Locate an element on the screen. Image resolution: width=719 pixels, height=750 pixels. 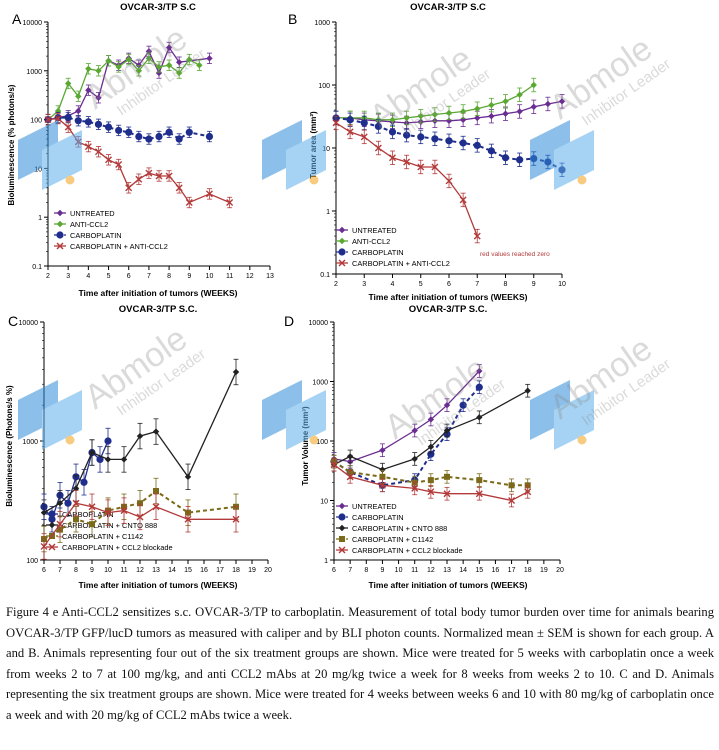
panel-d-point-carboplatin is located at coordinates (431, 454).